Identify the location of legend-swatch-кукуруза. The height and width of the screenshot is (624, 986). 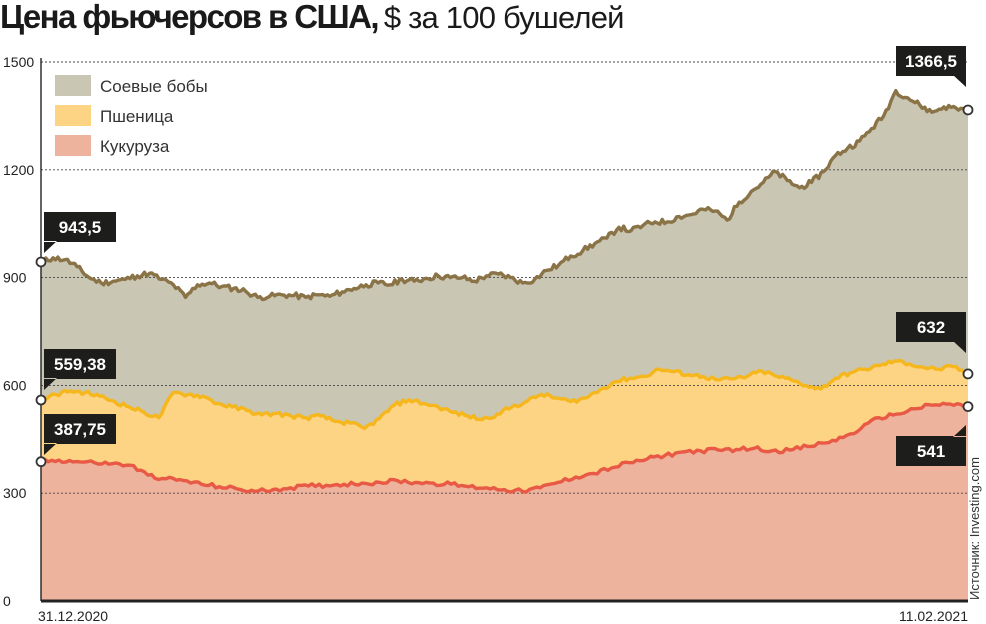
(73, 145).